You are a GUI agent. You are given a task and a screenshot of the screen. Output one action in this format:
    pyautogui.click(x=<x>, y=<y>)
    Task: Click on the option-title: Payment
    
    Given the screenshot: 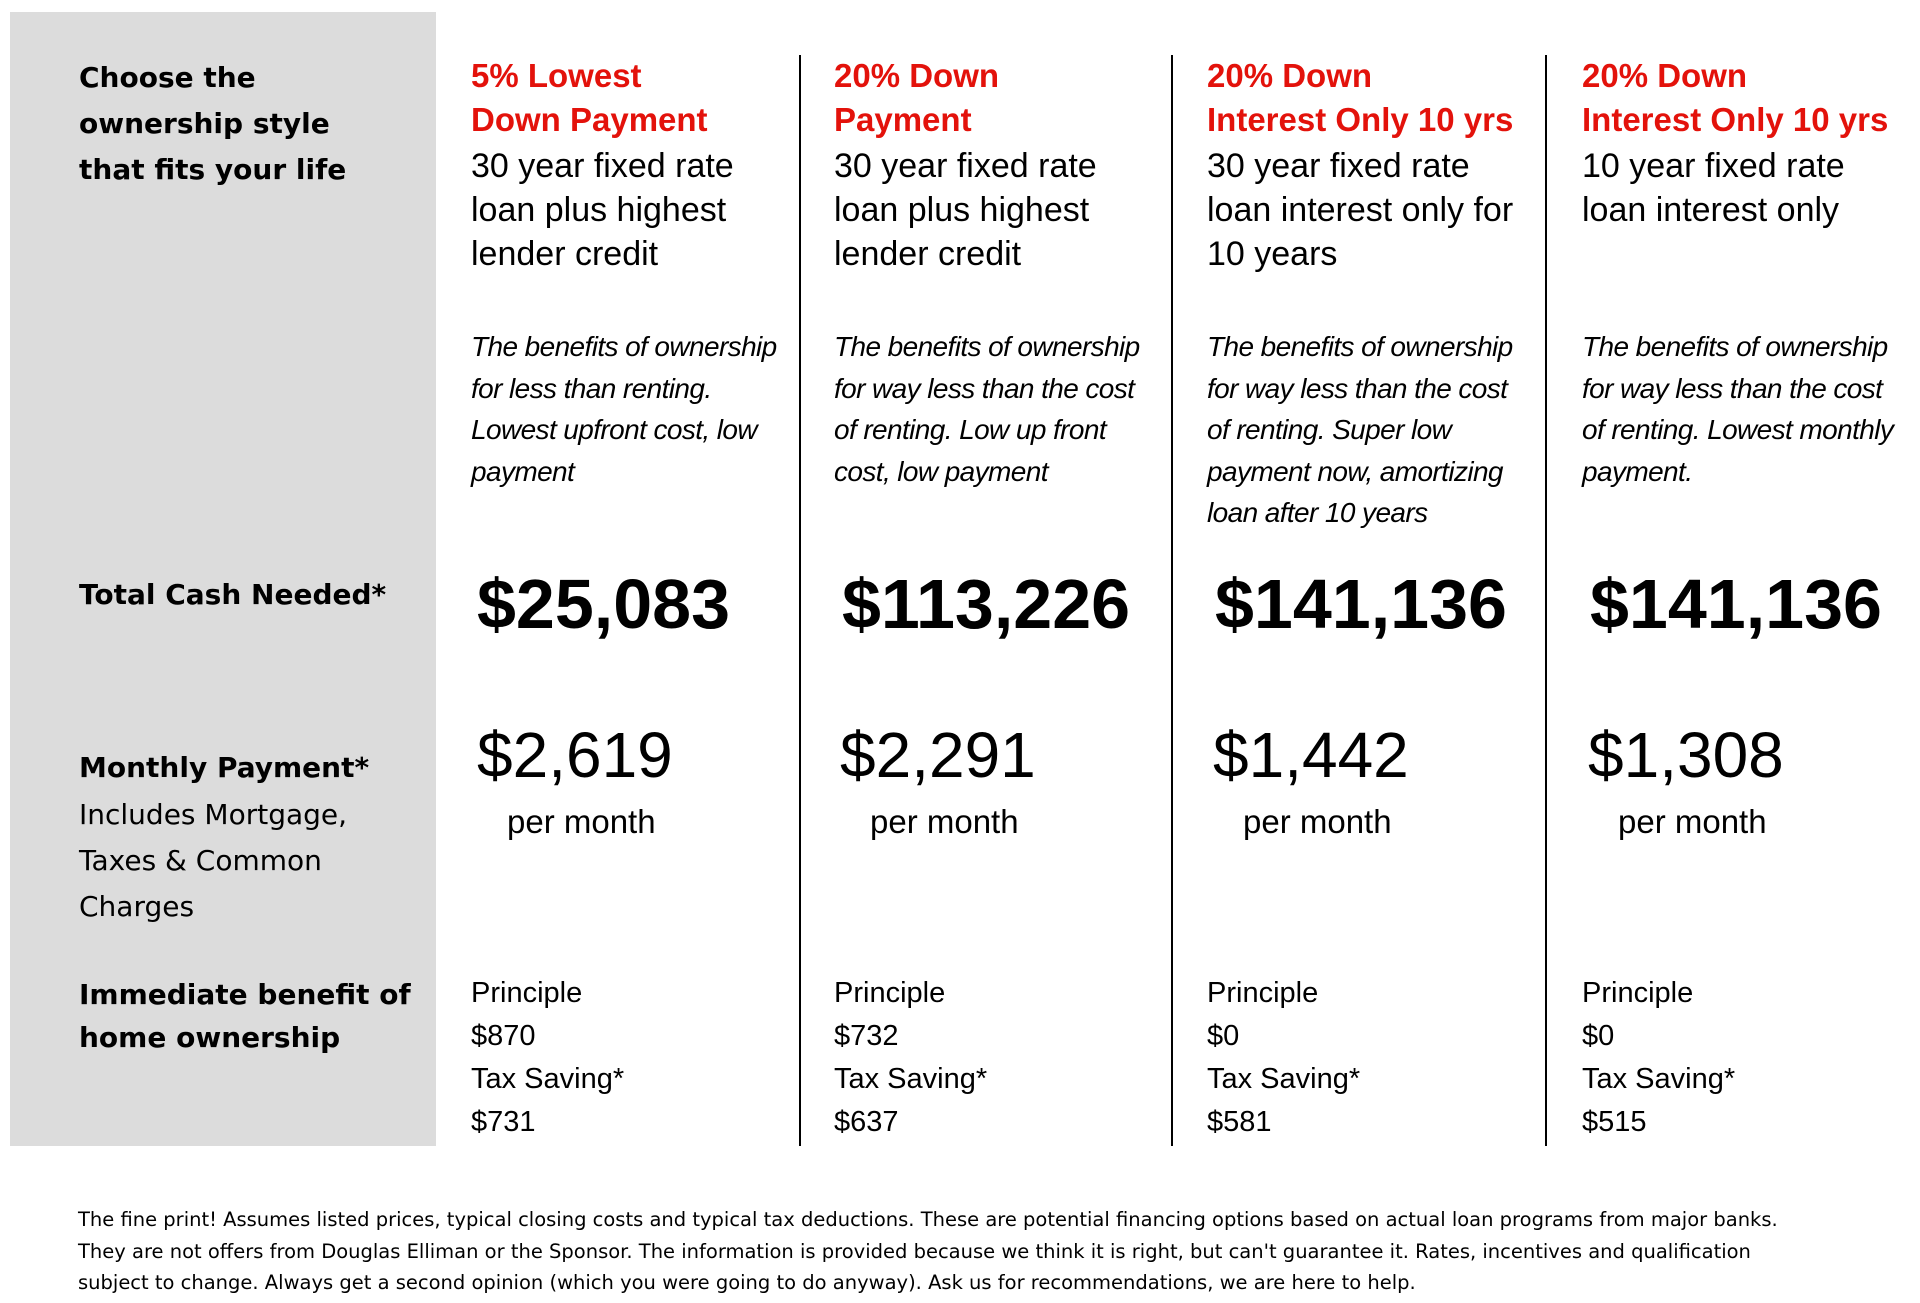 What is the action you would take?
    pyautogui.click(x=903, y=119)
    